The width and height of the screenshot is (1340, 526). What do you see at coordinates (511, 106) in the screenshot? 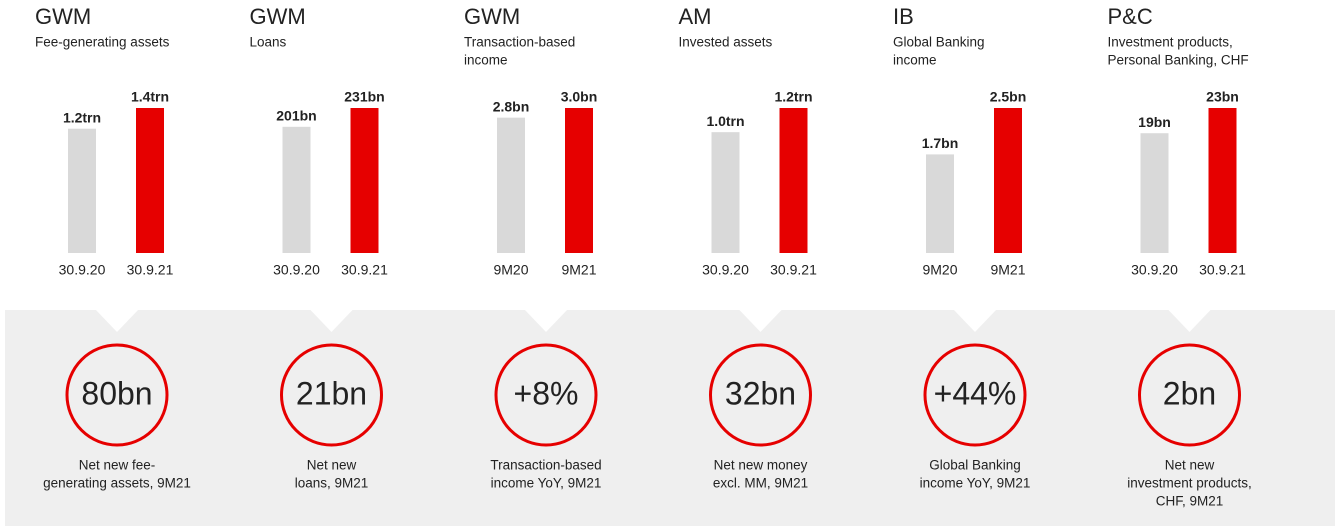
I see `value-label: 2.8bn` at bounding box center [511, 106].